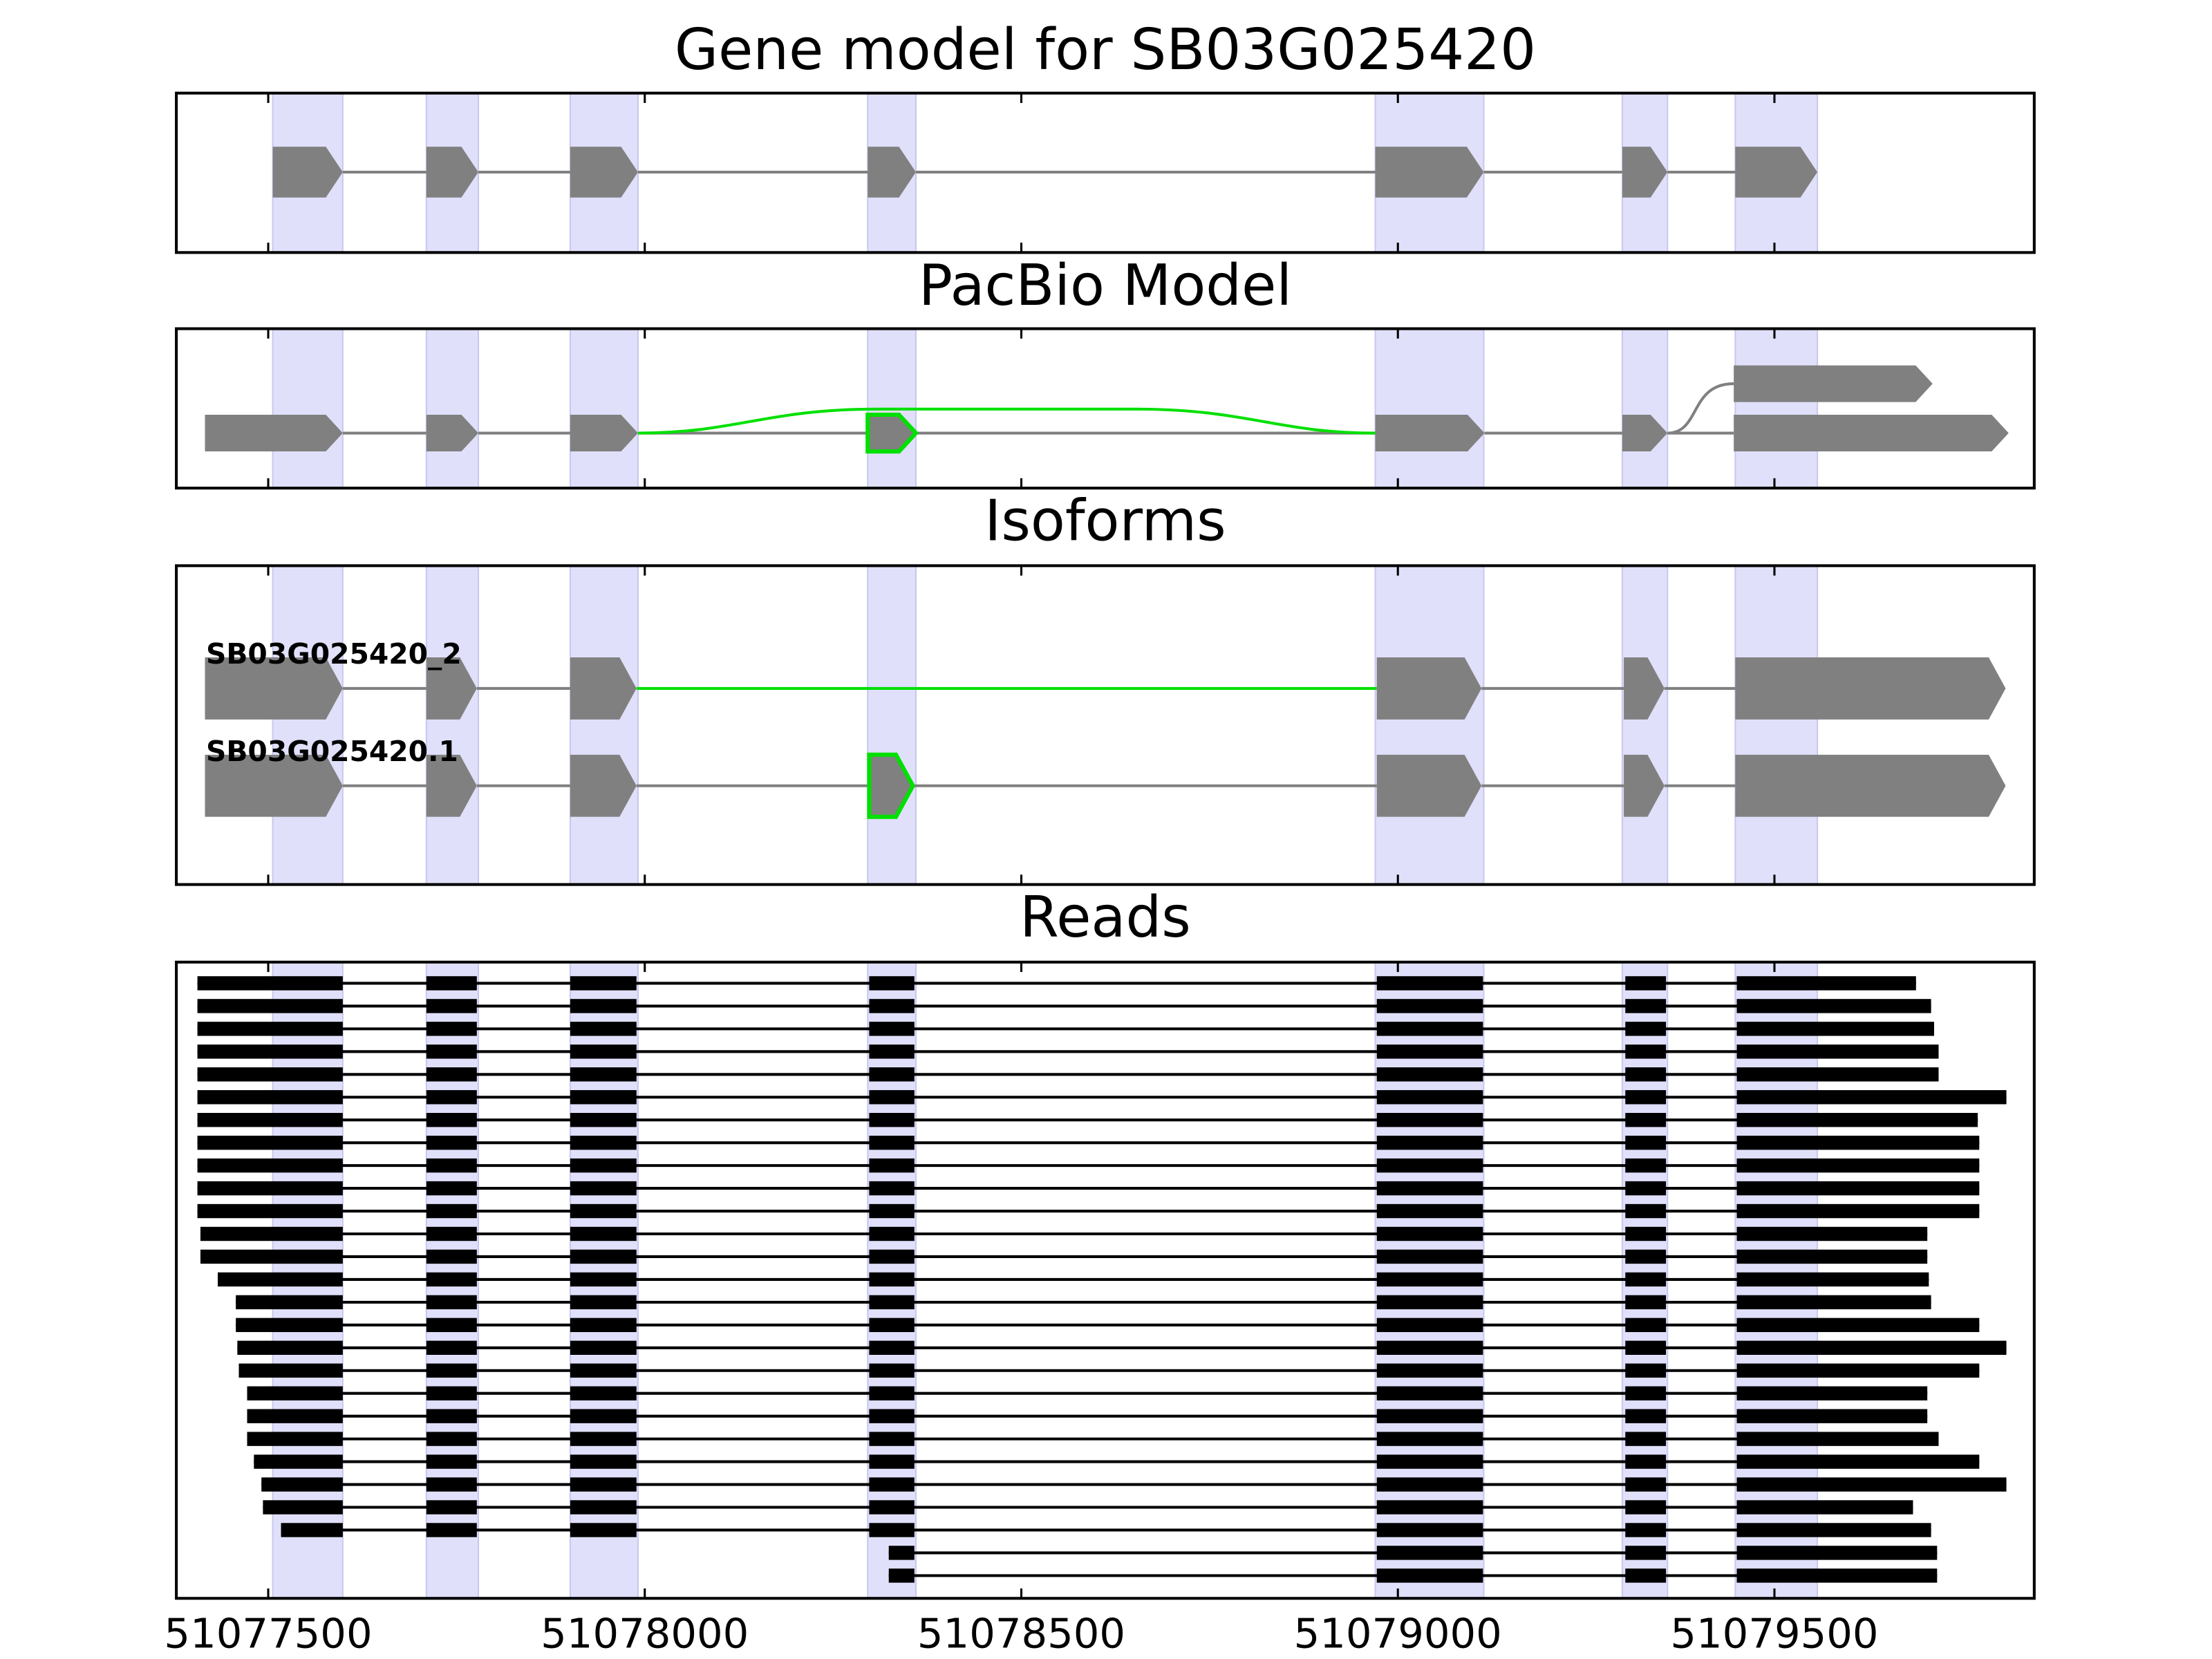 Image resolution: width=2212 pixels, height=1659 pixels. I want to click on x-tick-label: 51078500, so click(1021, 1633).